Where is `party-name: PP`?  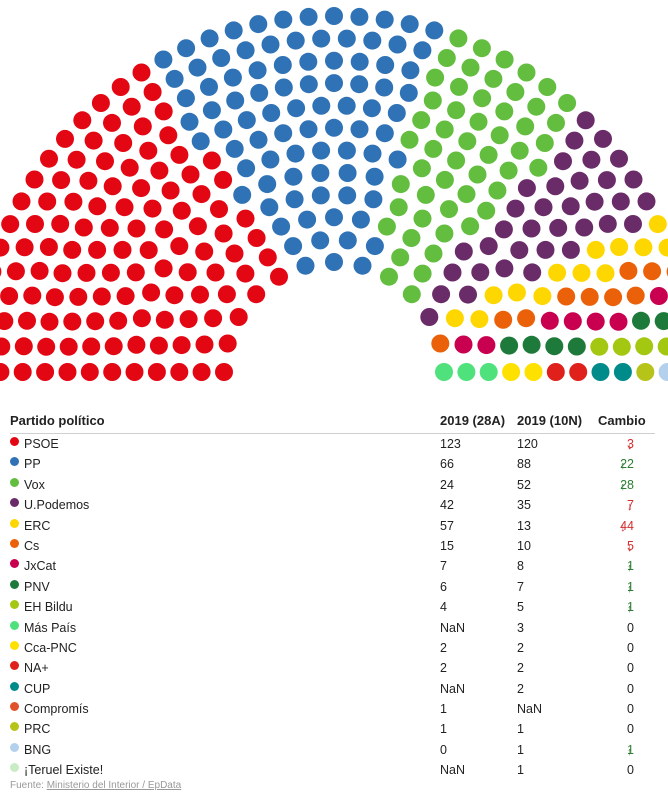
party-name: PP is located at coordinates (32, 464).